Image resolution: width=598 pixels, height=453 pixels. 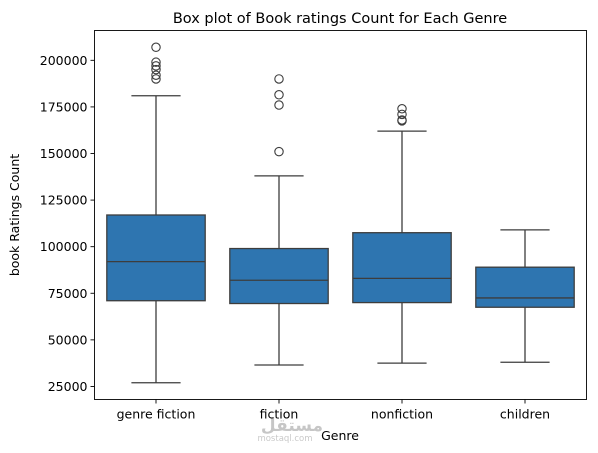 I want to click on watermark: مستقل mostaql.com, so click(x=290, y=430).